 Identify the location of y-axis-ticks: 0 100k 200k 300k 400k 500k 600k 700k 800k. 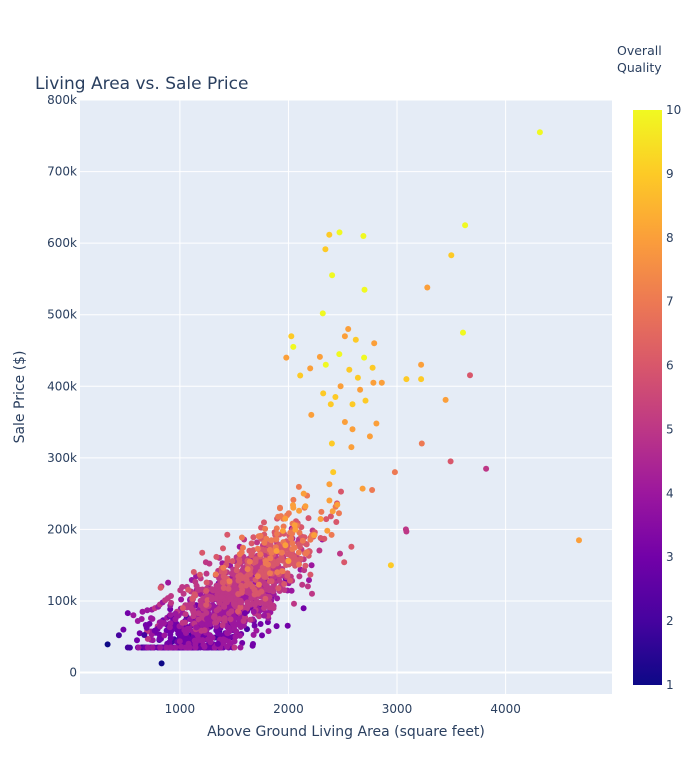
(62, 386).